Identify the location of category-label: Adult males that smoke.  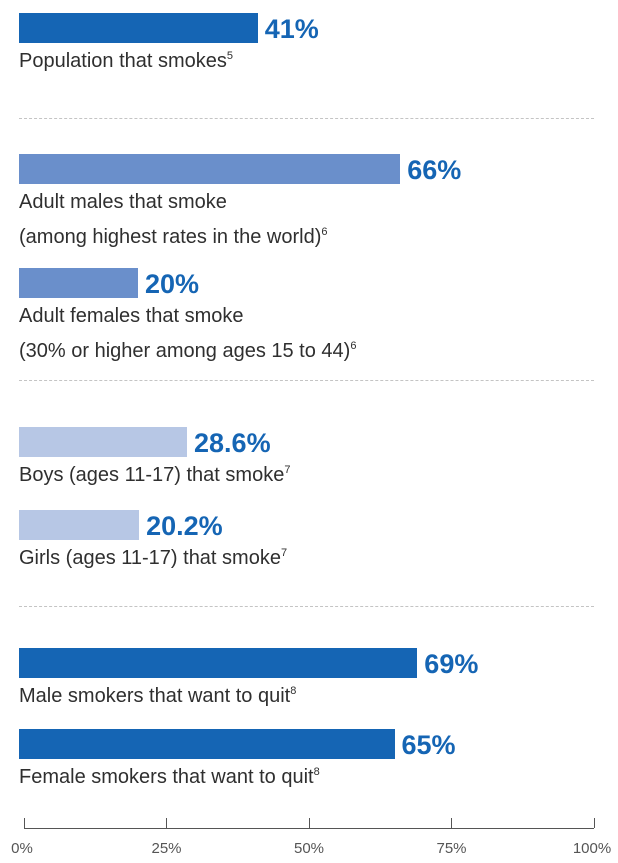
(123, 202).